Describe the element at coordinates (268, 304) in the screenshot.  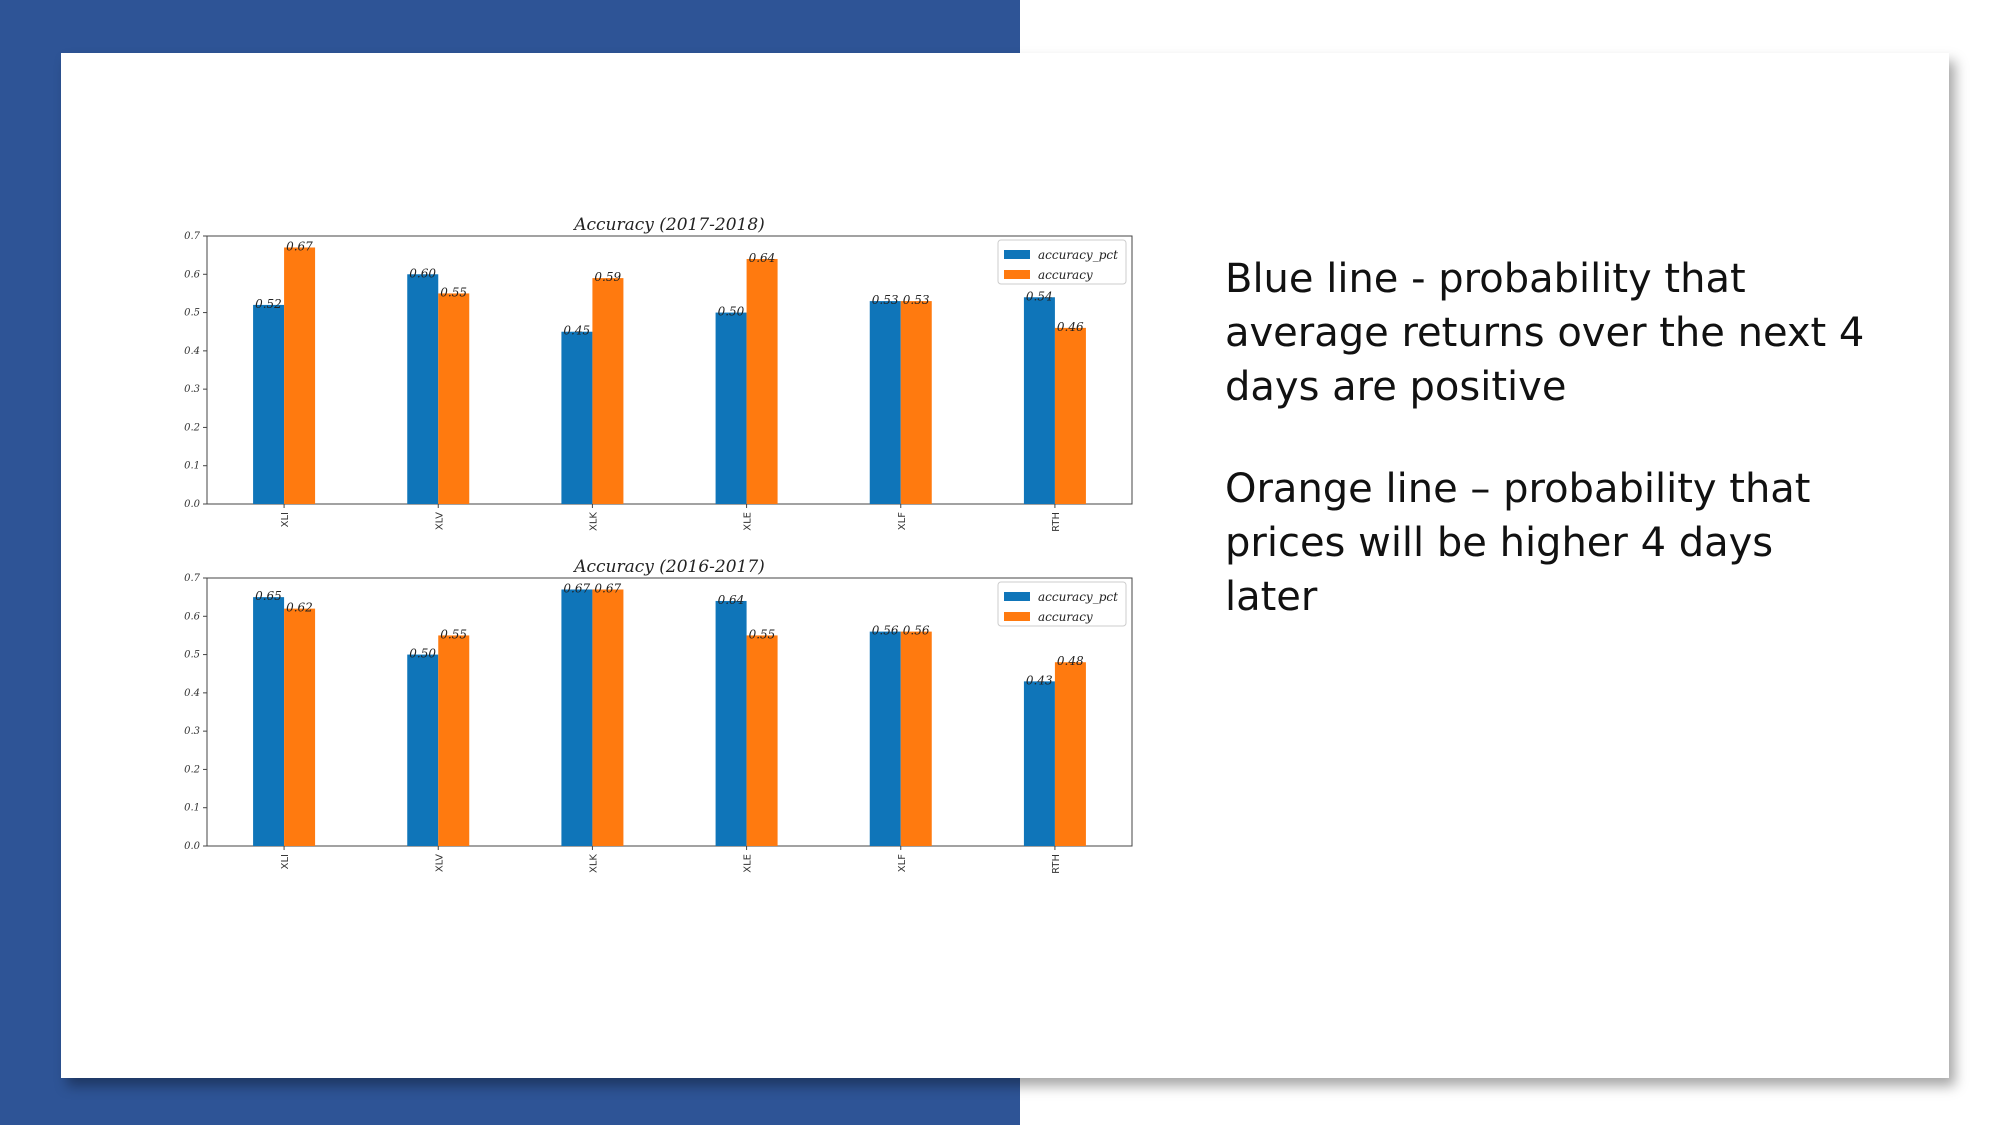
I see `data-label: 0.52` at that location.